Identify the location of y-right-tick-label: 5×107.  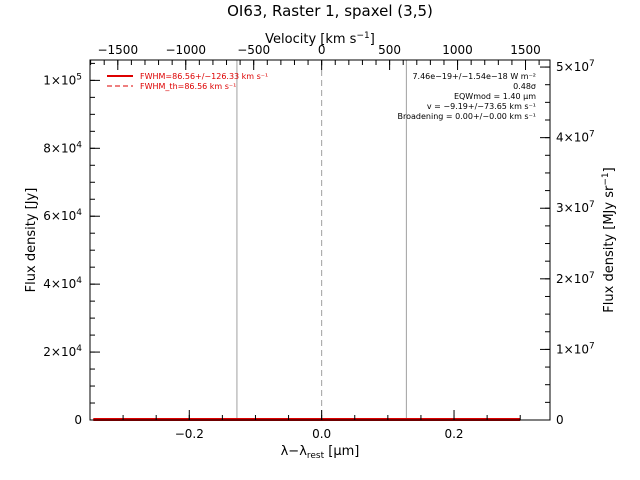
(575, 66).